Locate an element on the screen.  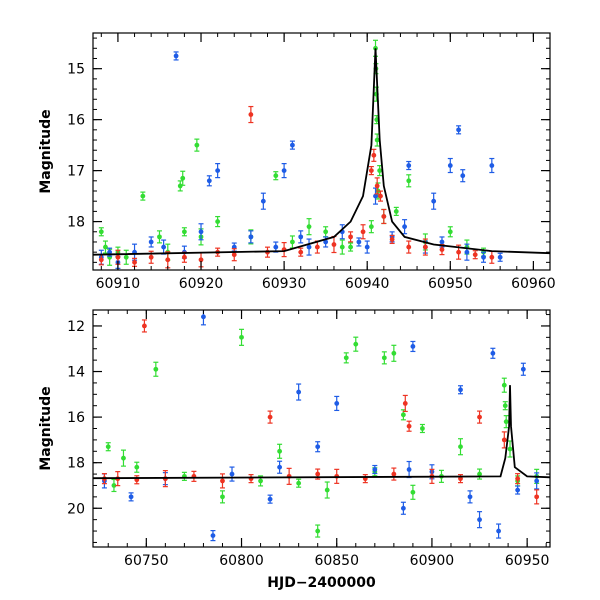
x-tick-label: 60900 is located at coordinates (432, 561).